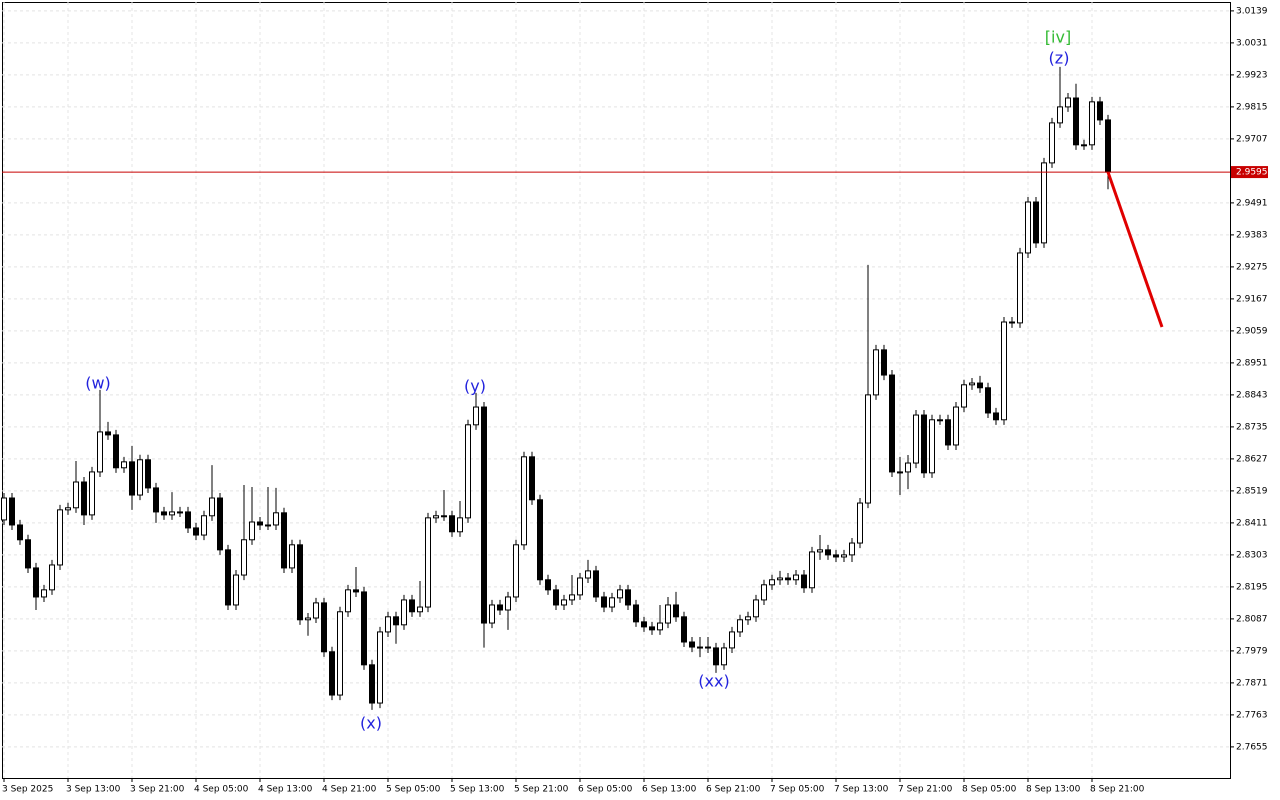 The height and width of the screenshot is (800, 1280). Describe the element at coordinates (1252, 235) in the screenshot. I see `y-tick-label: 2.9383` at that location.